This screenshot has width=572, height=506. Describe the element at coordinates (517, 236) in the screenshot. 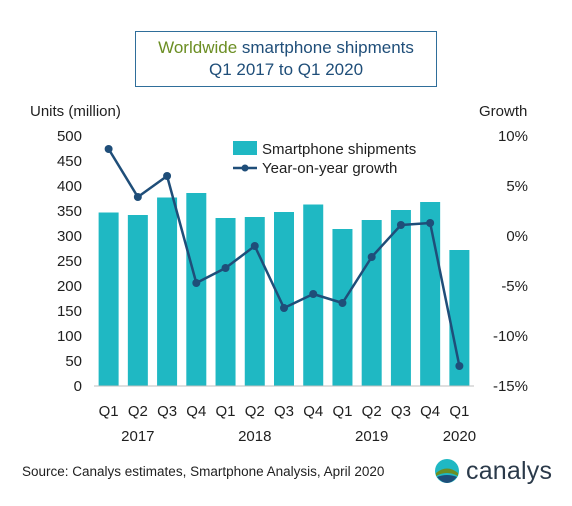

I see `right-tick-label: 0%` at that location.